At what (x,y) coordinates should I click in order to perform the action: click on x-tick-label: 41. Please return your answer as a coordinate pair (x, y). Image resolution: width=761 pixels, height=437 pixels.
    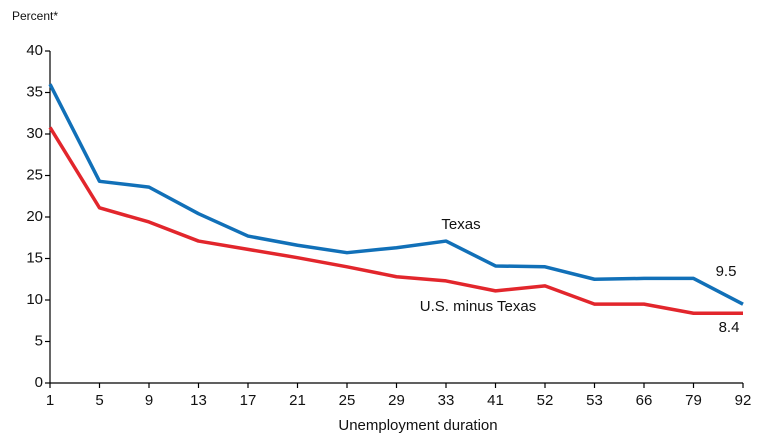
    Looking at the image, I should click on (495, 400).